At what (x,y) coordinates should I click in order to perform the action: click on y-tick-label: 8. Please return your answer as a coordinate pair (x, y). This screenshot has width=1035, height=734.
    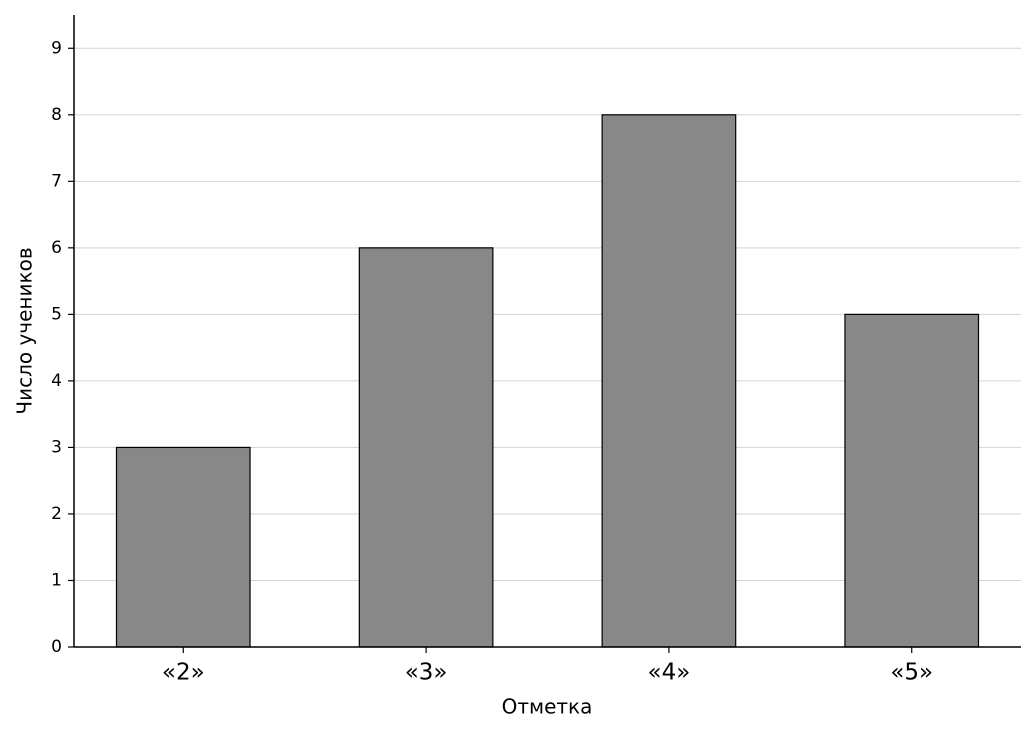
    Looking at the image, I should click on (56, 115).